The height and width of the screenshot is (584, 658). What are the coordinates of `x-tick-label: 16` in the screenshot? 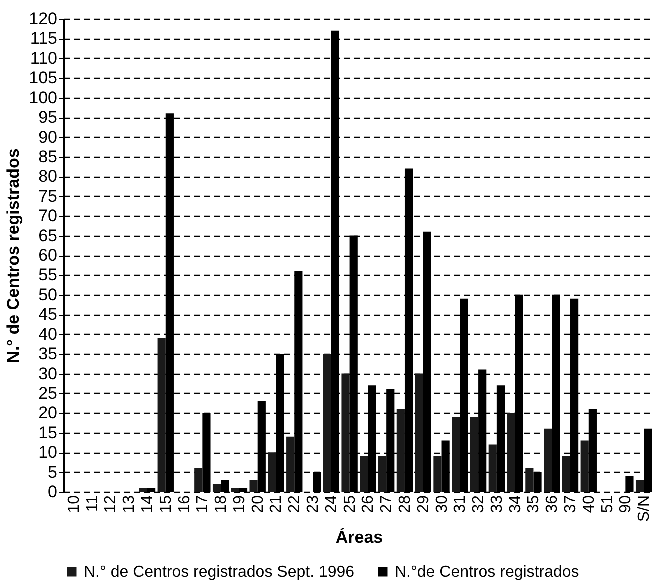 It's located at (185, 504).